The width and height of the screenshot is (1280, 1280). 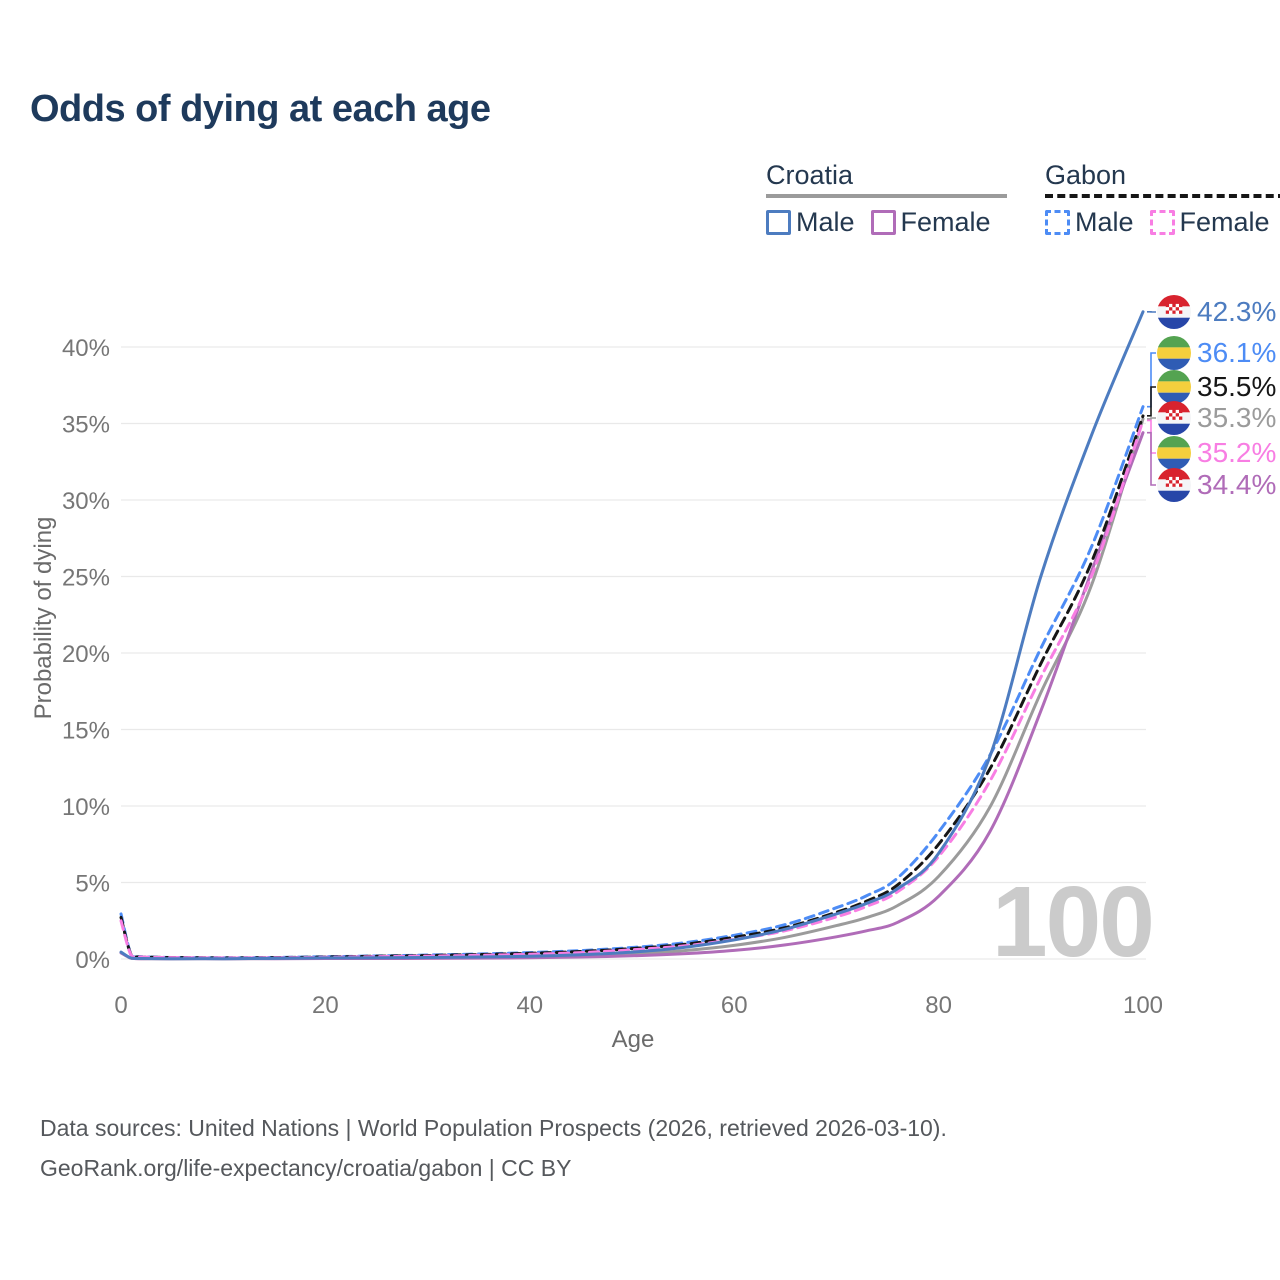 I want to click on end-label-value: 34.4%, so click(x=1237, y=484).